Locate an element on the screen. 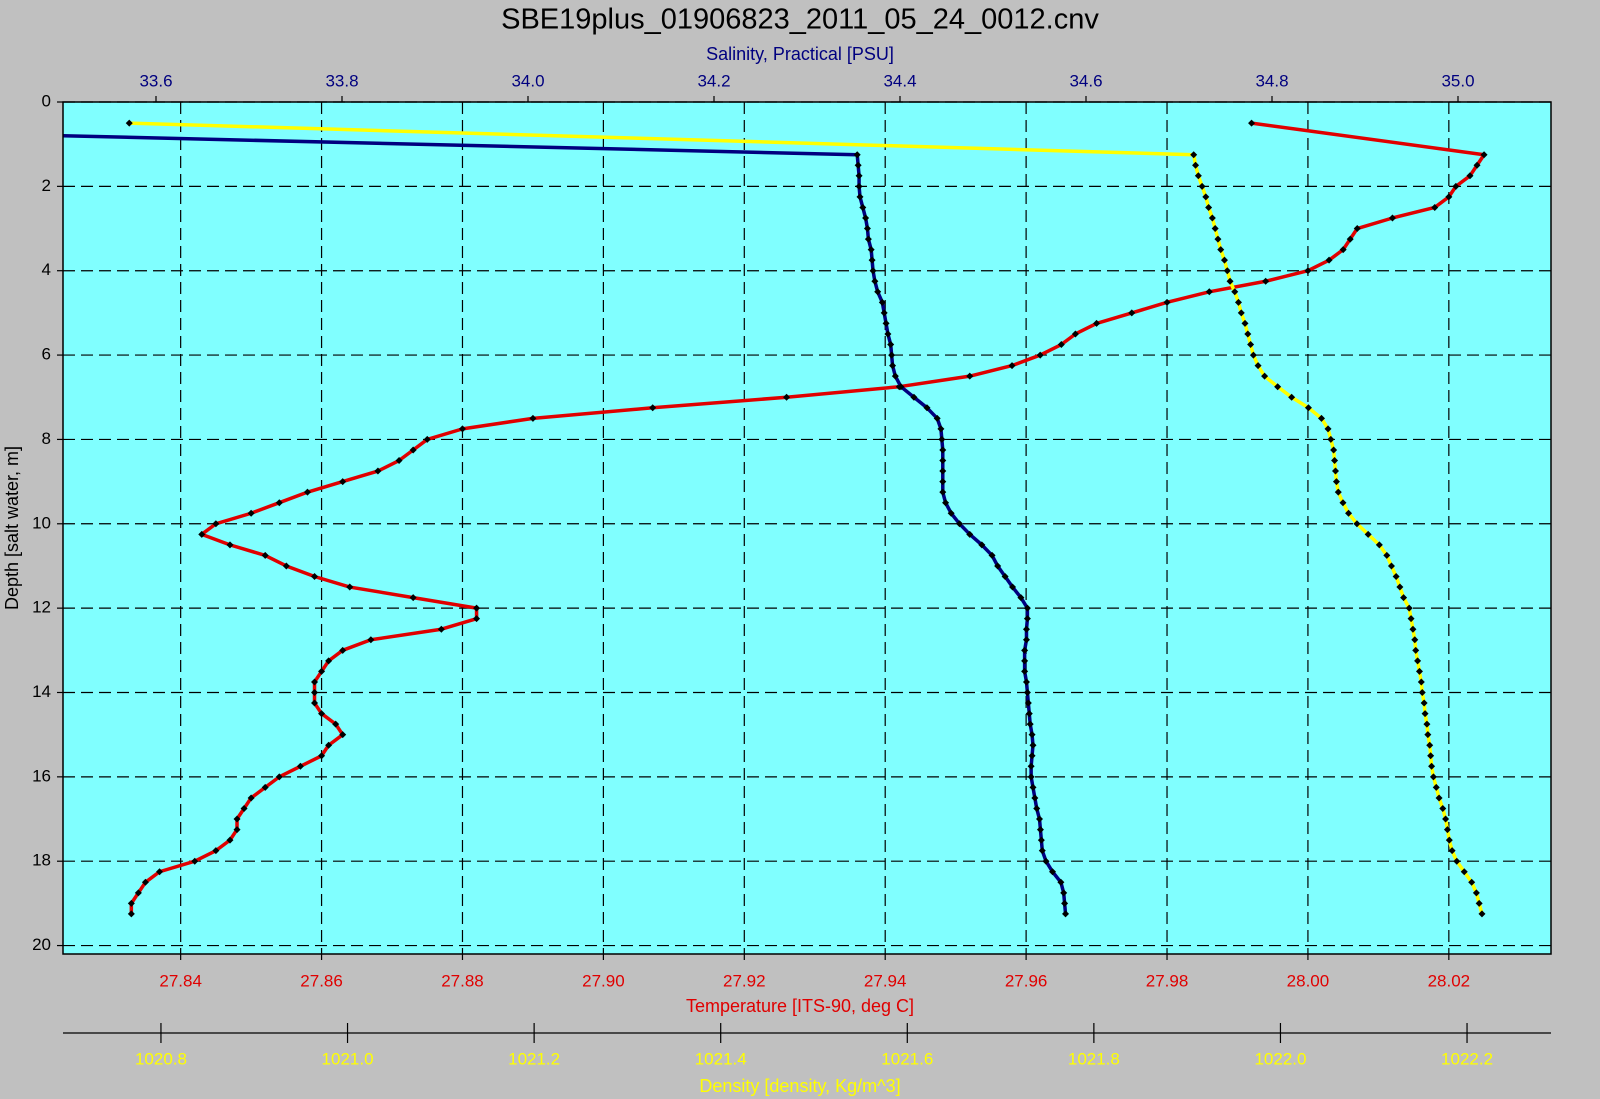 This screenshot has height=1099, width=1600. x3-tick-label: 1021.2 is located at coordinates (534, 1058).